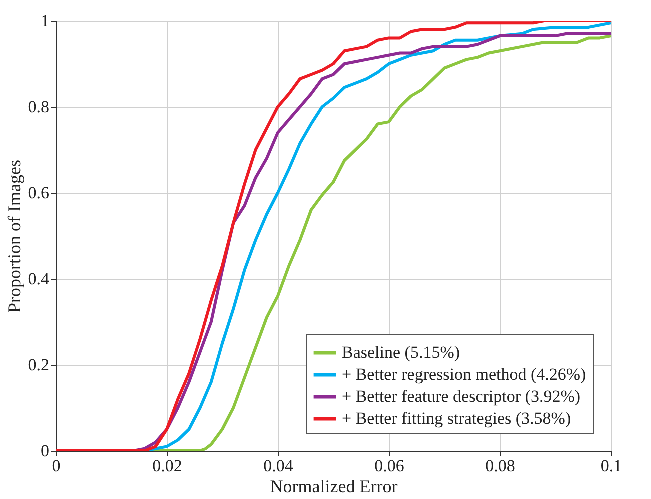  What do you see at coordinates (167, 466) in the screenshot?
I see `x-tick-label: 0.02` at bounding box center [167, 466].